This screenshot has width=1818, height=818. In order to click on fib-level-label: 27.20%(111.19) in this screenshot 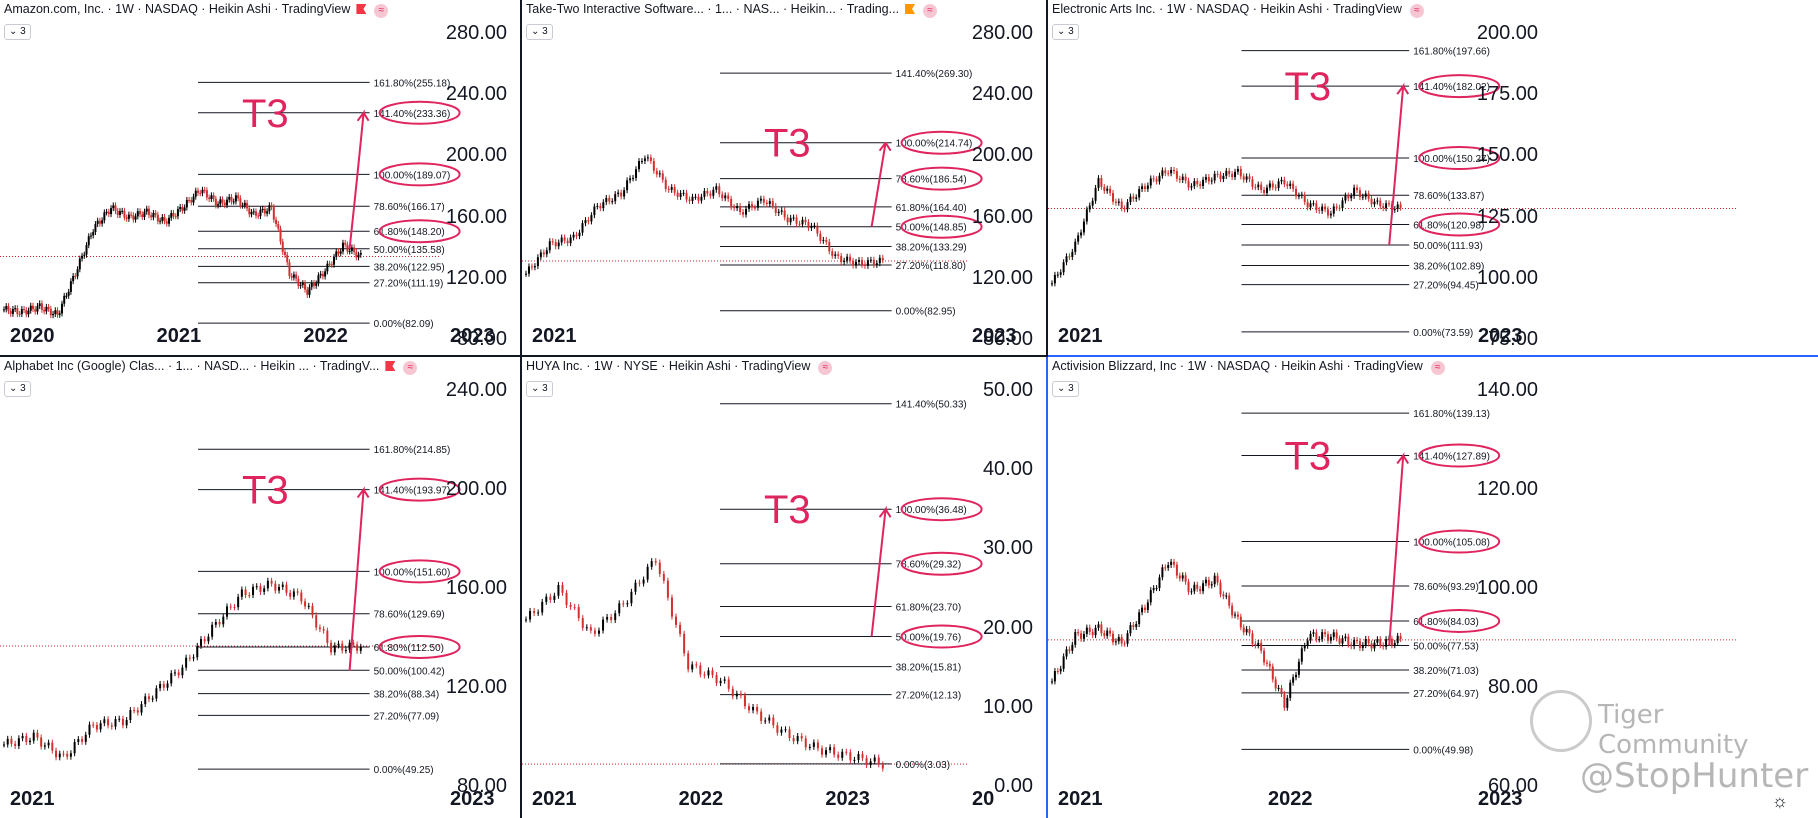, I will do `click(409, 284)`.